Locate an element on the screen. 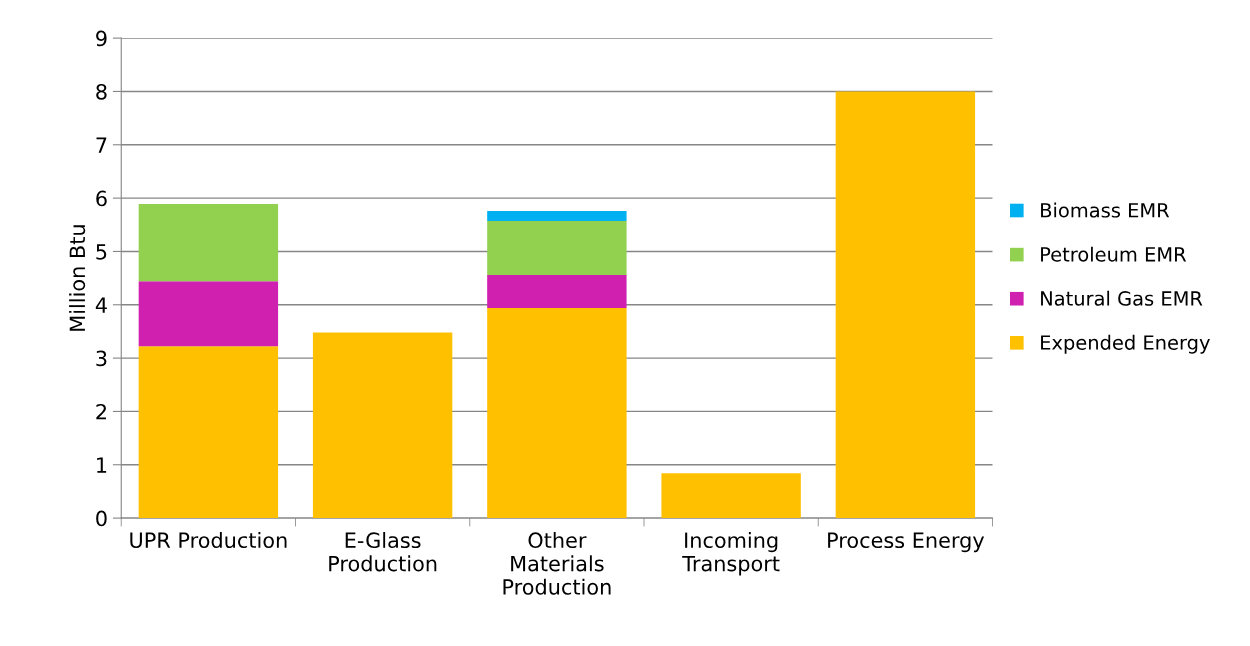 The width and height of the screenshot is (1250, 646). legend-label: Biomass EMR is located at coordinates (1105, 210).